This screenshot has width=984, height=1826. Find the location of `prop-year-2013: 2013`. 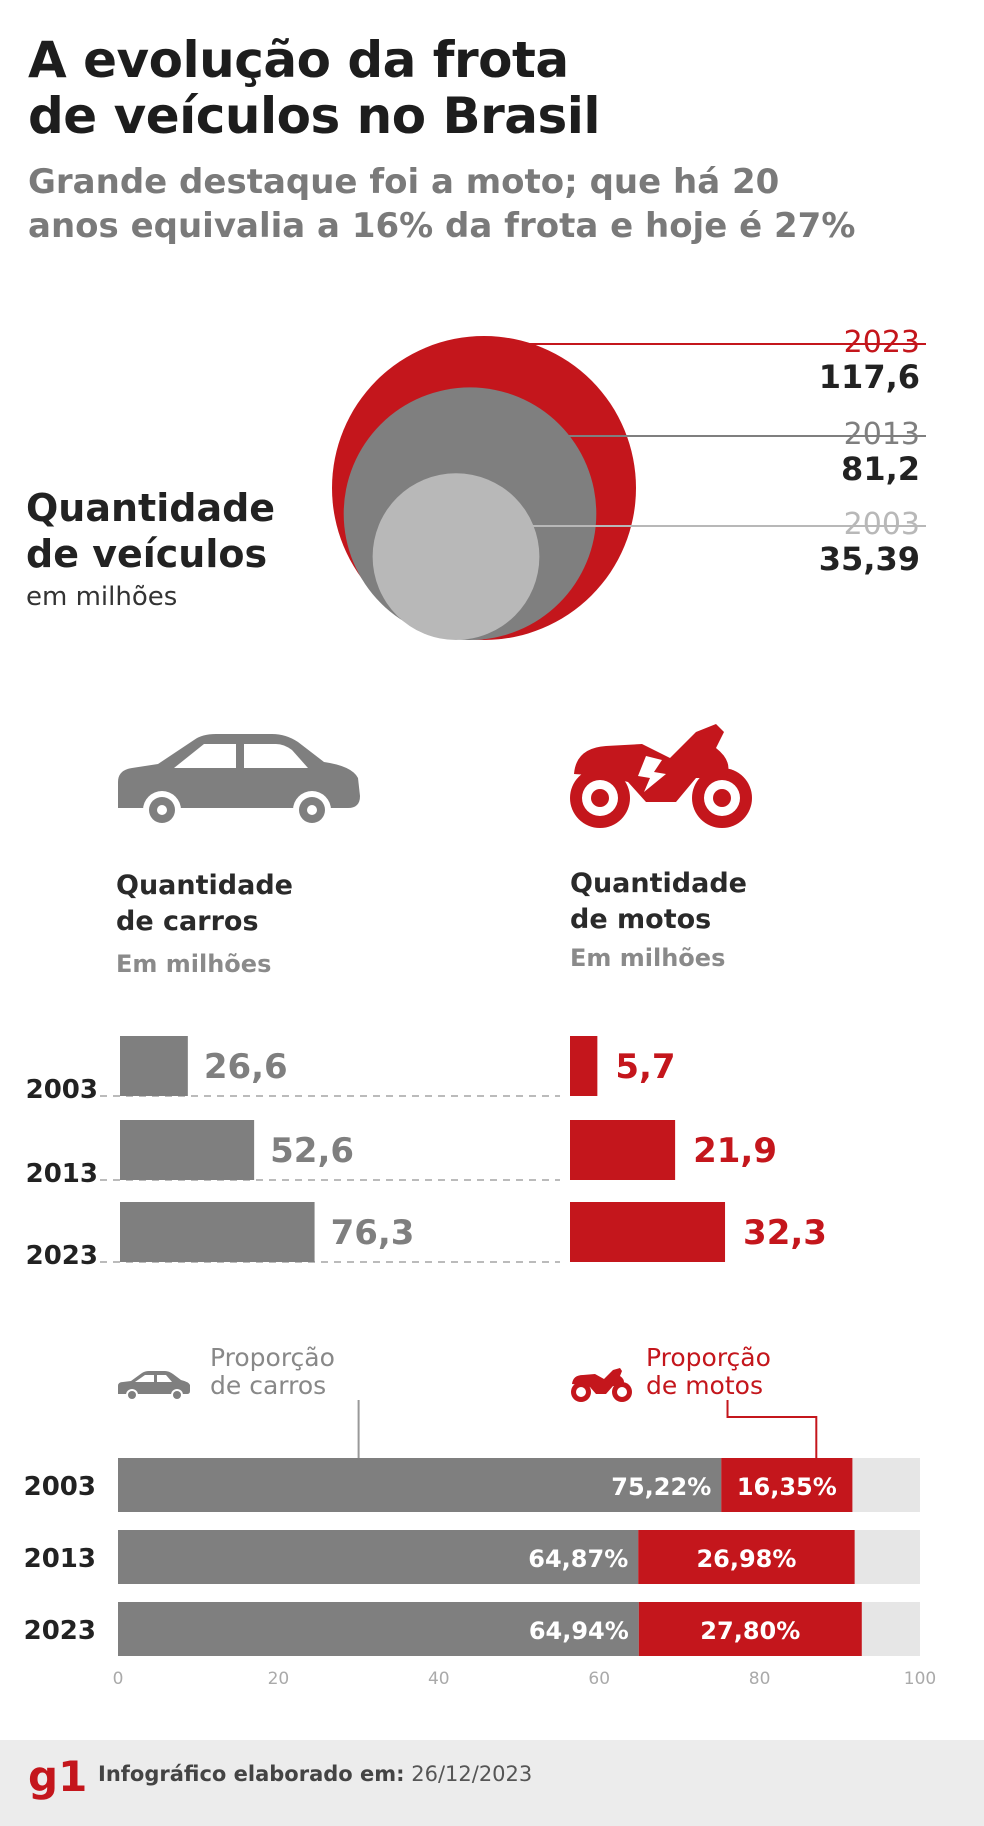

prop-year-2013: 2013 is located at coordinates (60, 1559).